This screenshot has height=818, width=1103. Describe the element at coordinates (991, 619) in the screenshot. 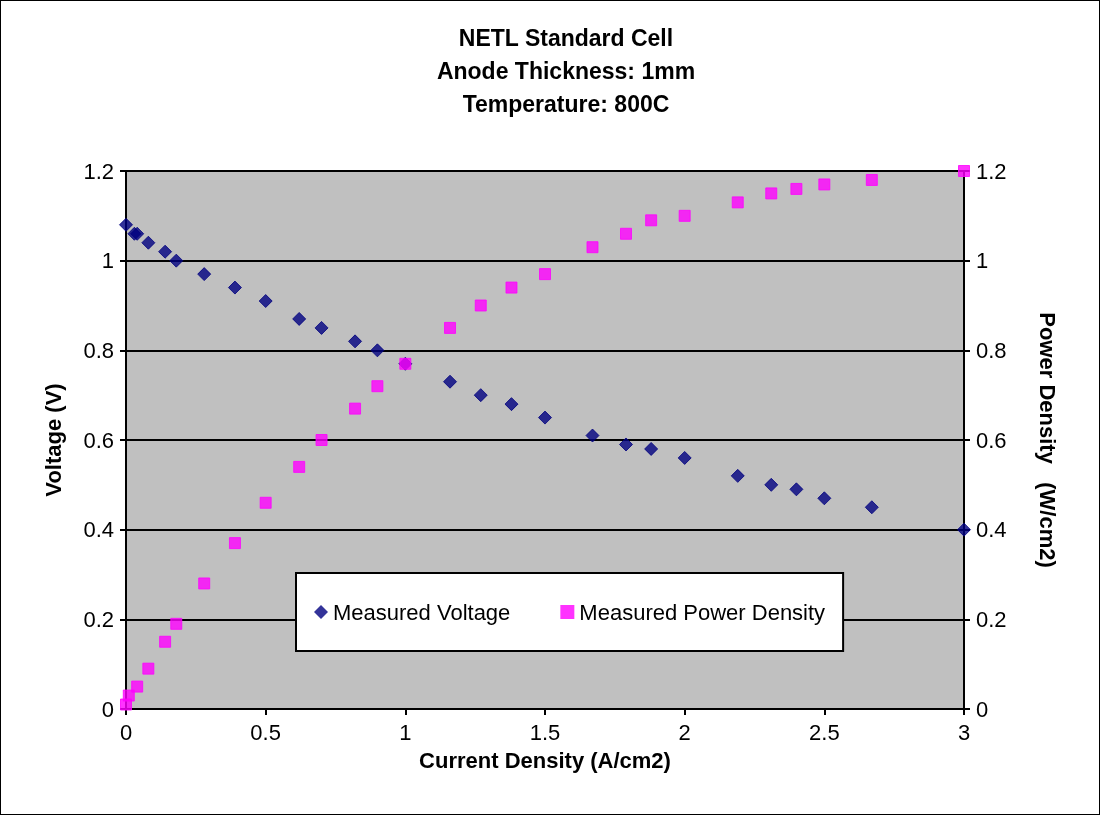

I see `y2-tick-label: 0.2` at that location.